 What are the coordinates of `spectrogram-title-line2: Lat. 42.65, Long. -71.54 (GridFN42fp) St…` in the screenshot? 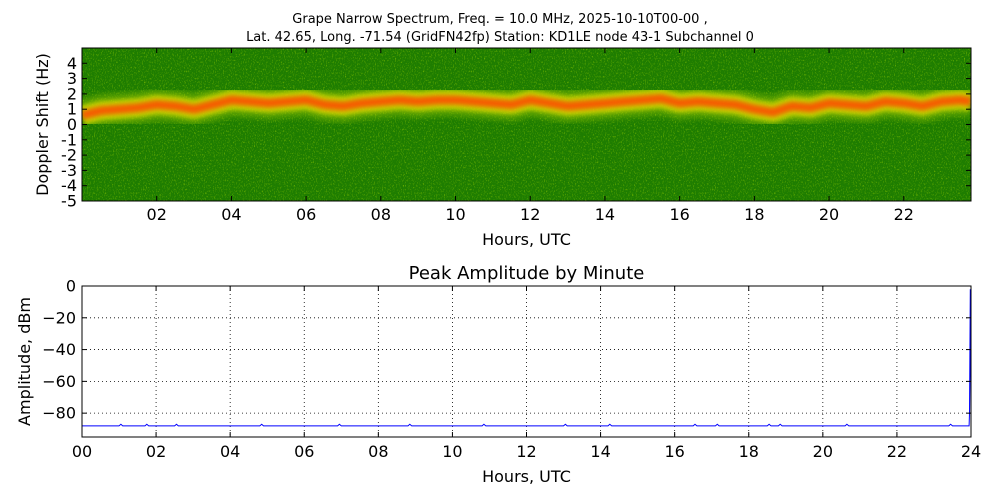 It's located at (500, 37).